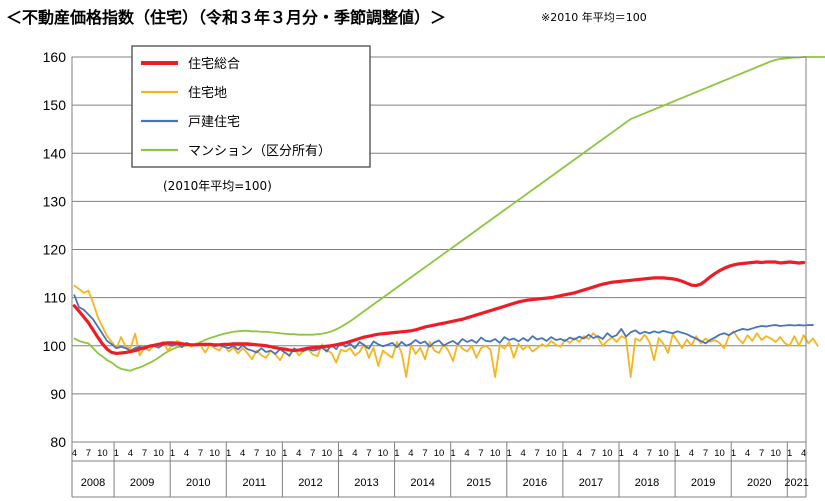 The width and height of the screenshot is (825, 501). I want to click on y-tick-label: 110, so click(55, 298).